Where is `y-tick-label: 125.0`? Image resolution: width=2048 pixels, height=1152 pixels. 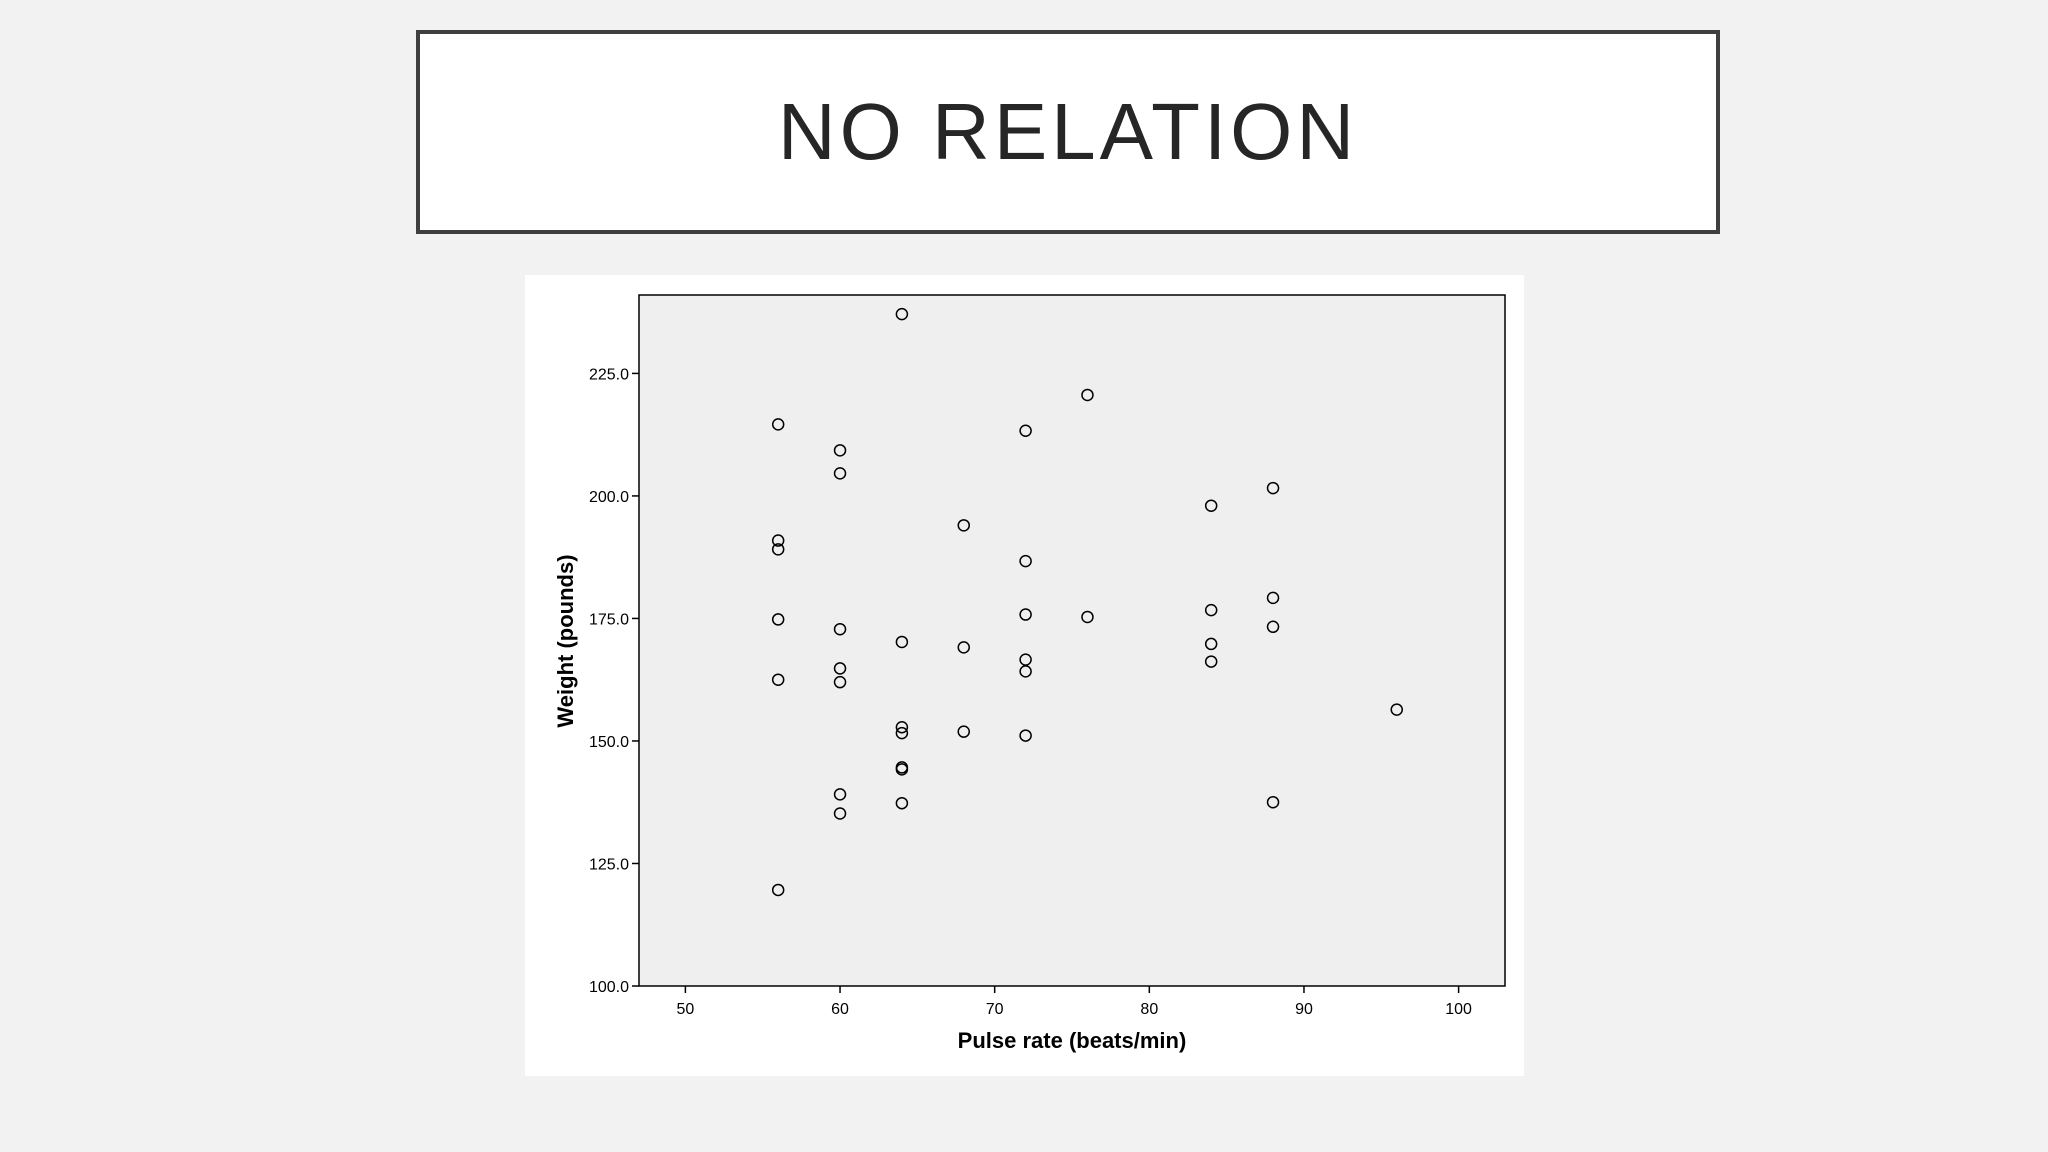 y-tick-label: 125.0 is located at coordinates (609, 864).